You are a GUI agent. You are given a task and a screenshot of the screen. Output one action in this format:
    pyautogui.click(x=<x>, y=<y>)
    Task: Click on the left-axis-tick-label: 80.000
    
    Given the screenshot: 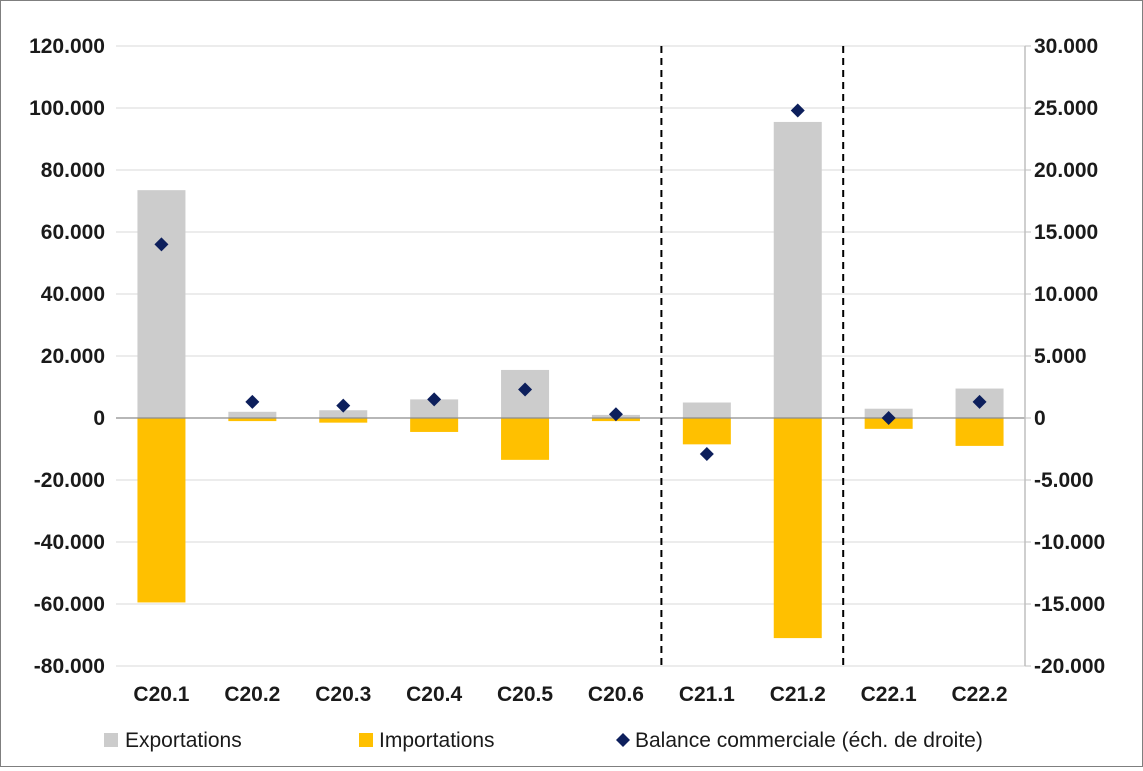 What is the action you would take?
    pyautogui.click(x=73, y=170)
    